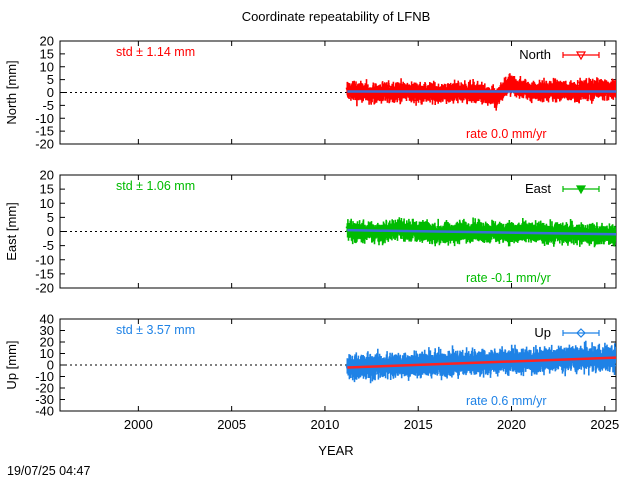 The width and height of the screenshot is (640, 480). Describe the element at coordinates (324, 424) in the screenshot. I see `x-tick-label: 2010` at that location.